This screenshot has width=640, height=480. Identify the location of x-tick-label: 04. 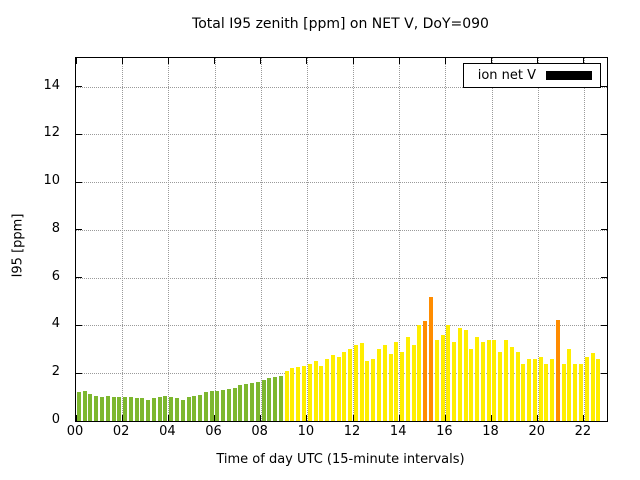
(167, 431).